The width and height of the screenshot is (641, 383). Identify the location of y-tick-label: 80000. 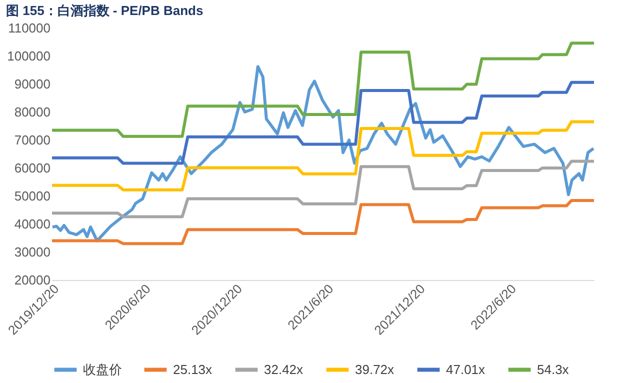
(32, 112).